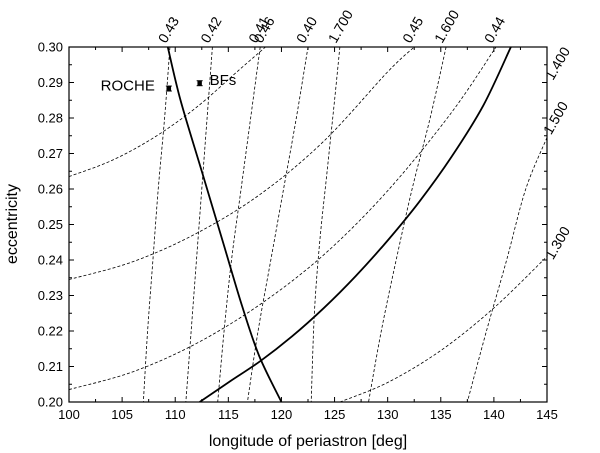 The height and width of the screenshot is (453, 600). Describe the element at coordinates (264, 30) in the screenshot. I see `contour-label: 0.46` at that location.